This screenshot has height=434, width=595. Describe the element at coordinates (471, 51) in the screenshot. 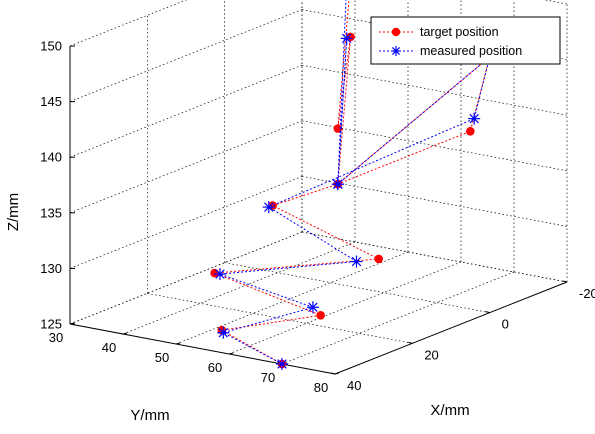

I see `legend-label-measured: measured position` at that location.